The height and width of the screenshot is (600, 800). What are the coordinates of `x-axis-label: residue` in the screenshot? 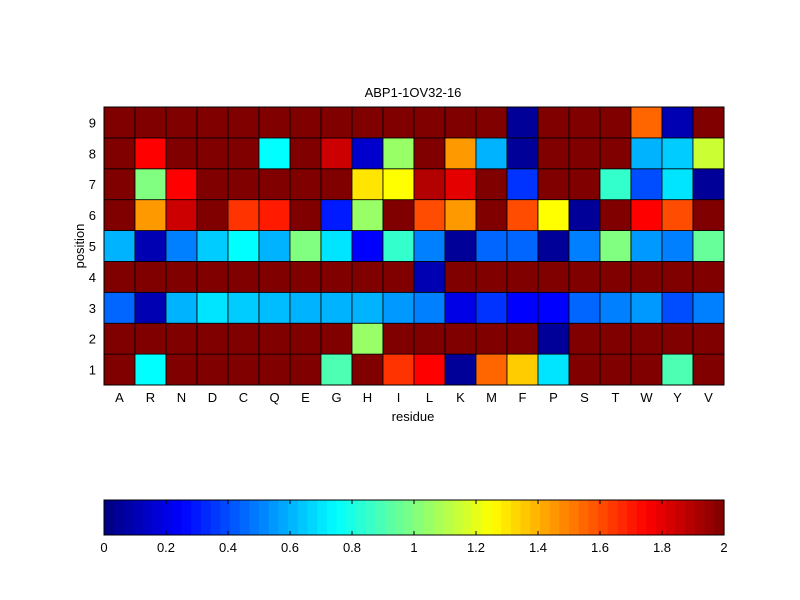 It's located at (413, 416).